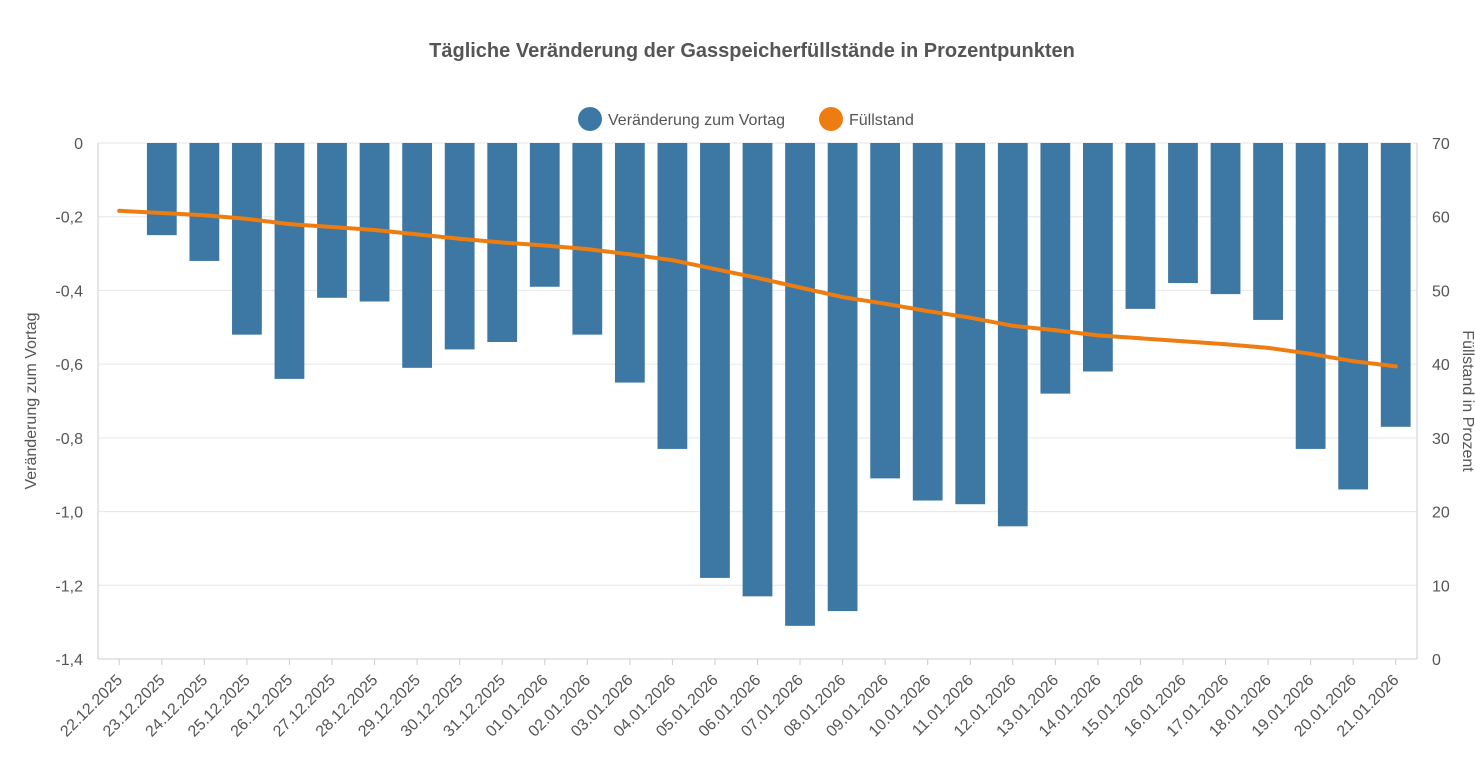 The width and height of the screenshot is (1475, 759). I want to click on bar-29.12.2025, so click(417, 255).